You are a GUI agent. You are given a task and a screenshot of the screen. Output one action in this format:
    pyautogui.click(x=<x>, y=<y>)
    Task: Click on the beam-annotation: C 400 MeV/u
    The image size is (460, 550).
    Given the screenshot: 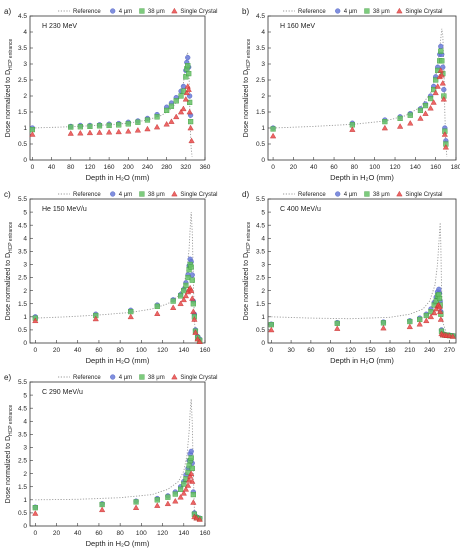 What is the action you would take?
    pyautogui.click(x=300, y=209)
    